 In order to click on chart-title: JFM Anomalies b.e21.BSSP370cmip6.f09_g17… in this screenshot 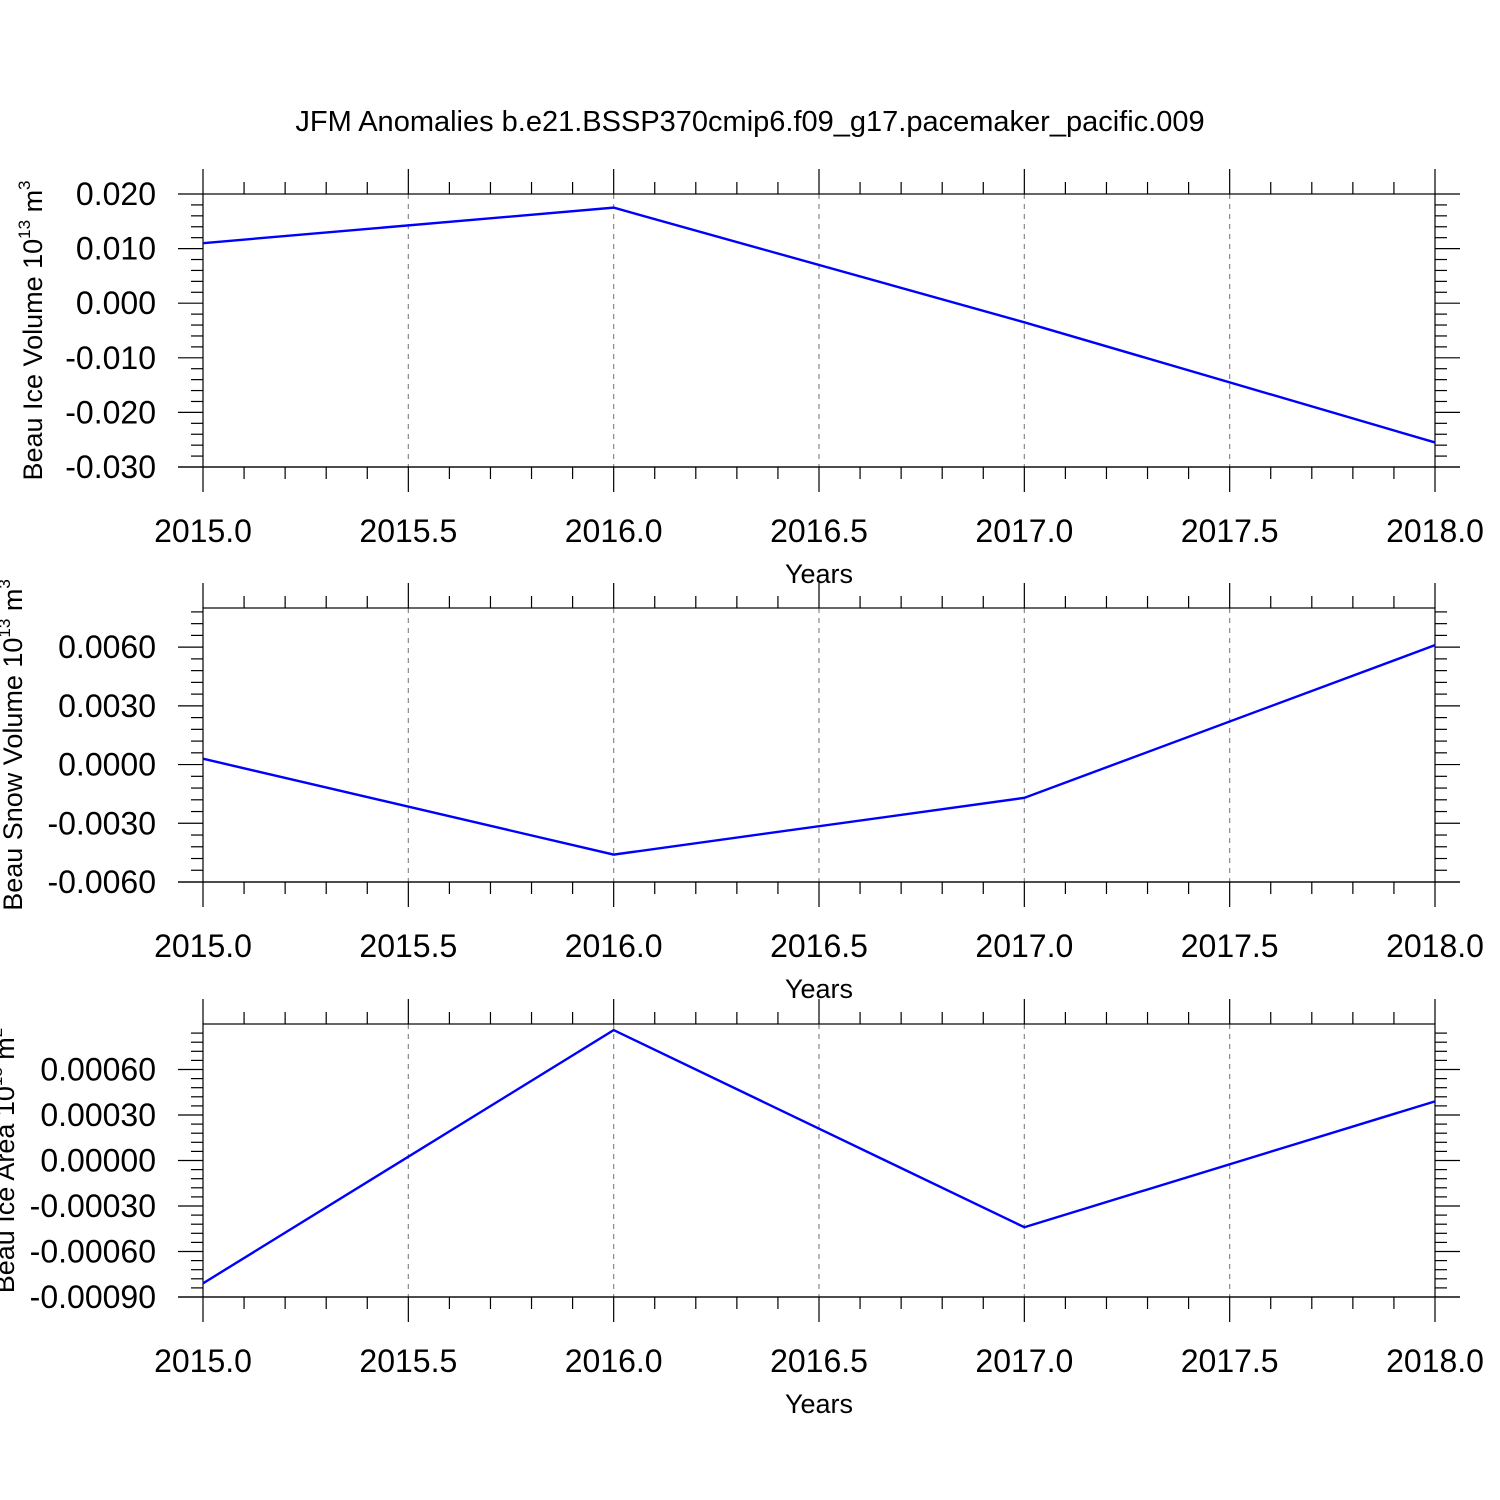, I will do `click(749, 122)`.